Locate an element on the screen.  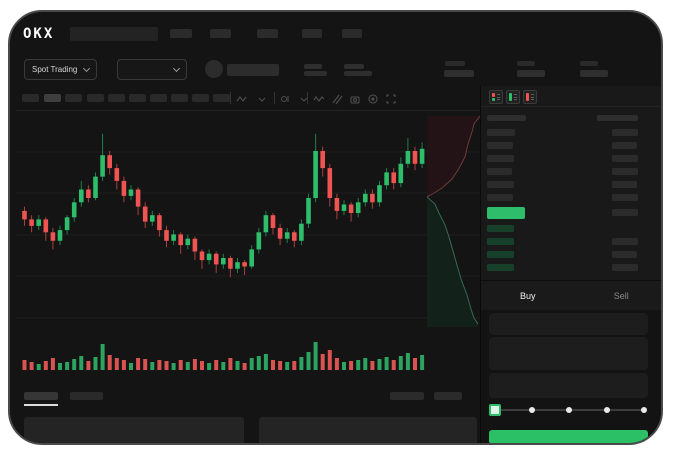
last-price-bar is located at coordinates (506, 213).